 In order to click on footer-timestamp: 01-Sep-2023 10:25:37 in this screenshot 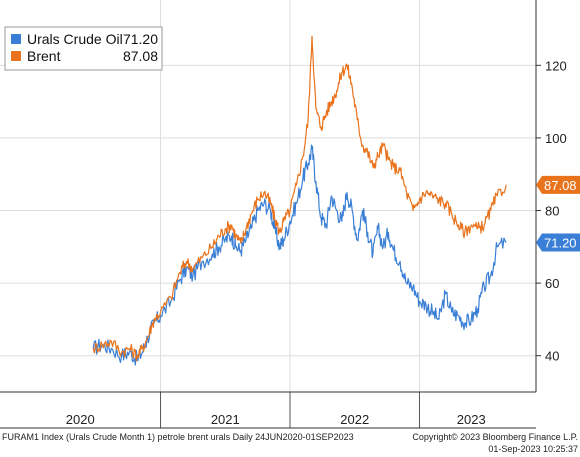, I will do `click(533, 449)`.